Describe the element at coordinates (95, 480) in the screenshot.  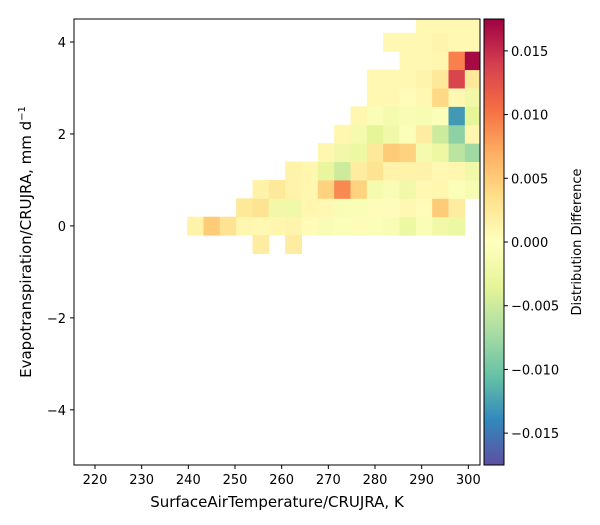
I see `x-tick-label: 220` at that location.